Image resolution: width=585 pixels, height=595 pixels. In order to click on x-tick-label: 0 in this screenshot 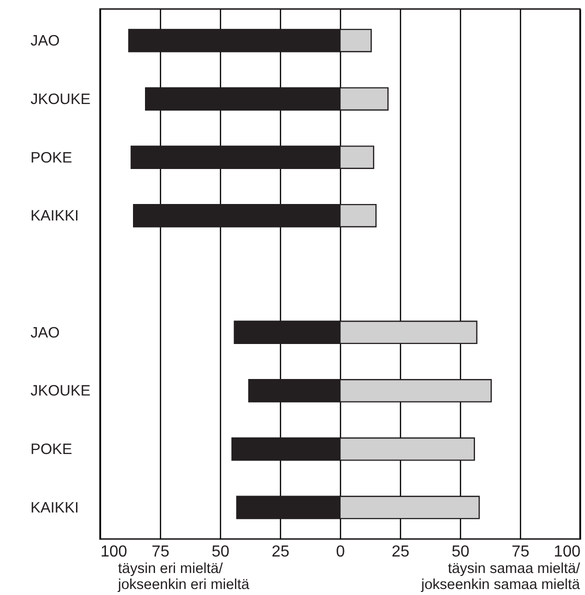, I will do `click(341, 552)`.